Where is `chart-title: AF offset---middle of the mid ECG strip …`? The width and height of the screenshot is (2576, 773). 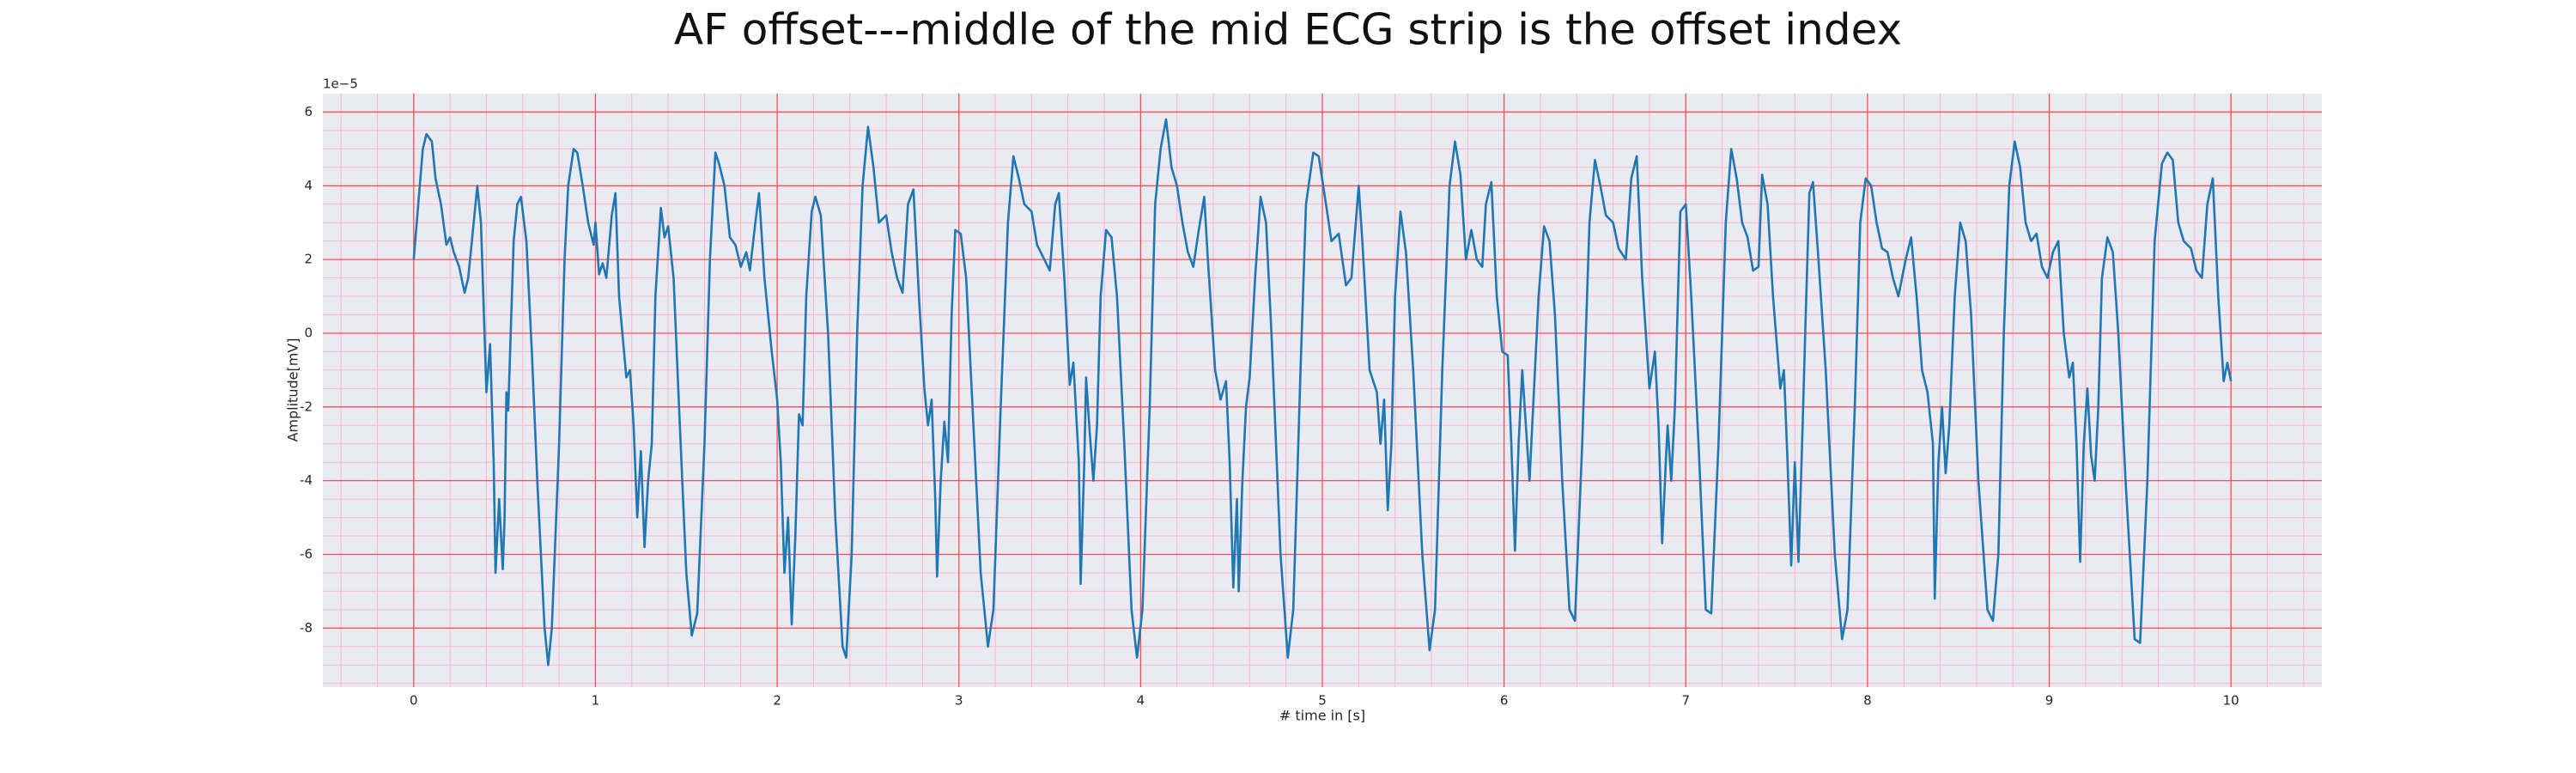
chart-title: AF offset---middle of the mid ECG strip … is located at coordinates (1288, 30).